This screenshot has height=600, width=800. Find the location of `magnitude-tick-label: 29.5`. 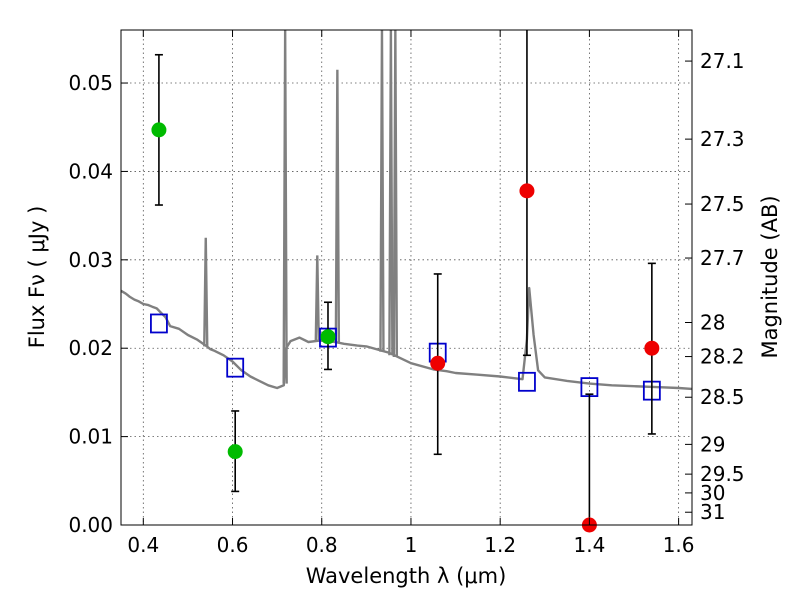

magnitude-tick-label: 29.5 is located at coordinates (722, 474).